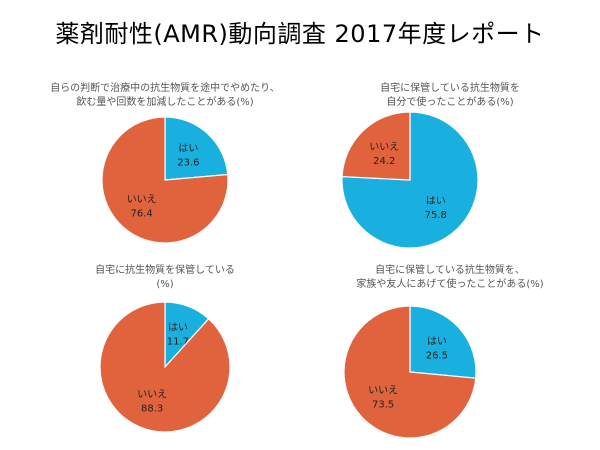 The height and width of the screenshot is (450, 600). I want to click on report-title: 薬剤耐性(AMR)動向調査 2017年度レポート, so click(300, 34).